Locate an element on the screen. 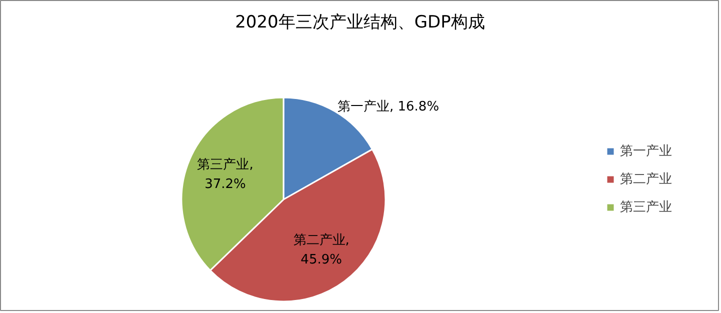 Image resolution: width=721 pixels, height=313 pixels. data-label: 第一产业, 16.8% is located at coordinates (388, 107).